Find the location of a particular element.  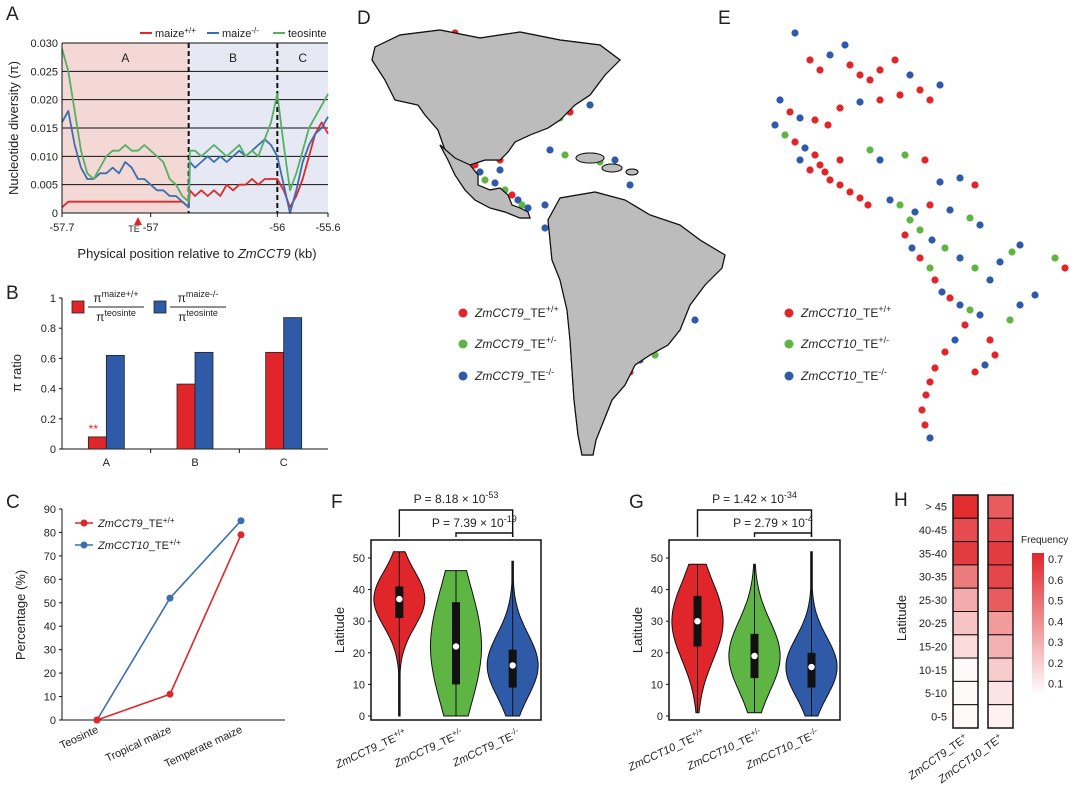

y-tick-label: 60 is located at coordinates (50, 580).